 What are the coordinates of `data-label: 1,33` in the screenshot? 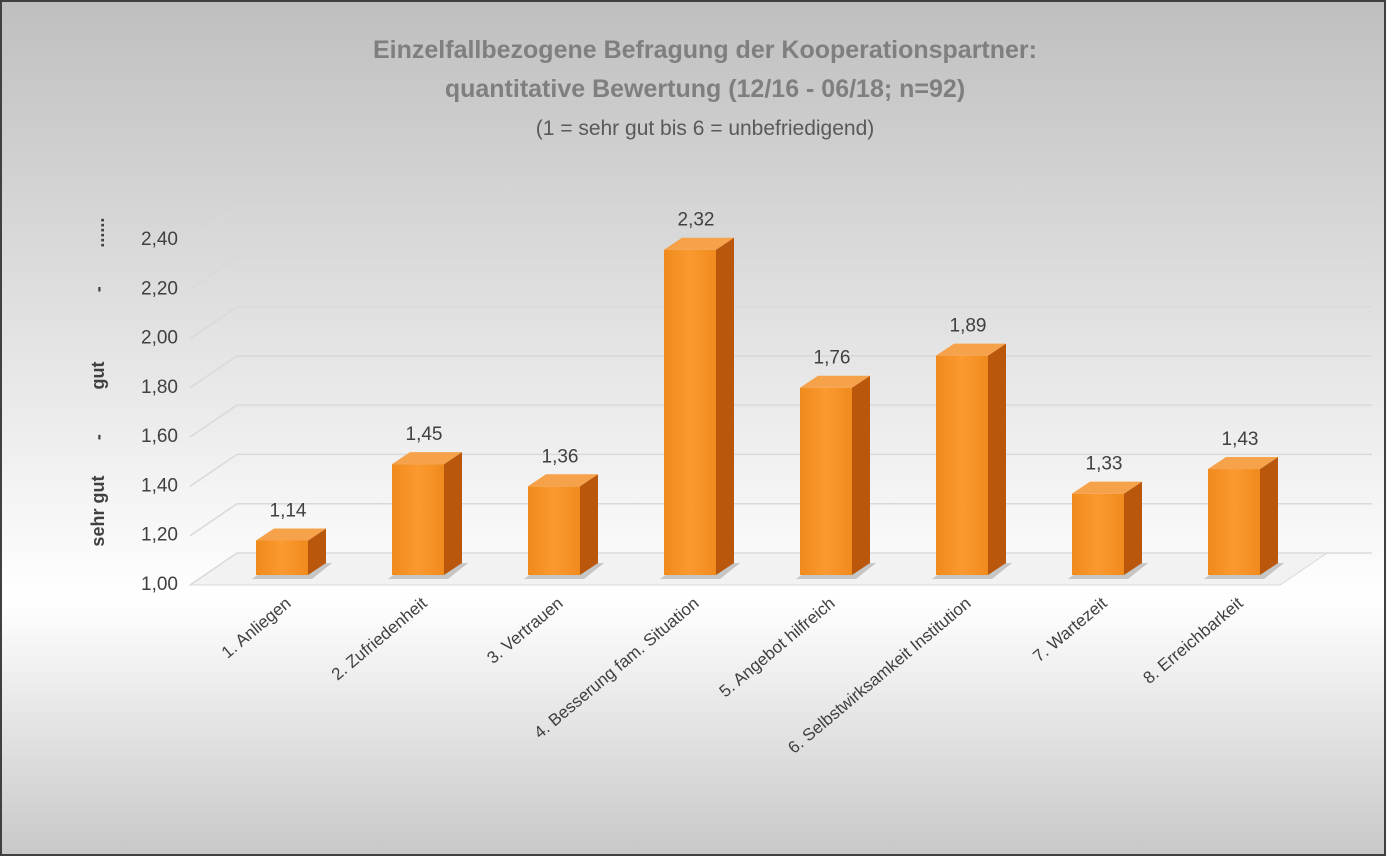 It's located at (1104, 464).